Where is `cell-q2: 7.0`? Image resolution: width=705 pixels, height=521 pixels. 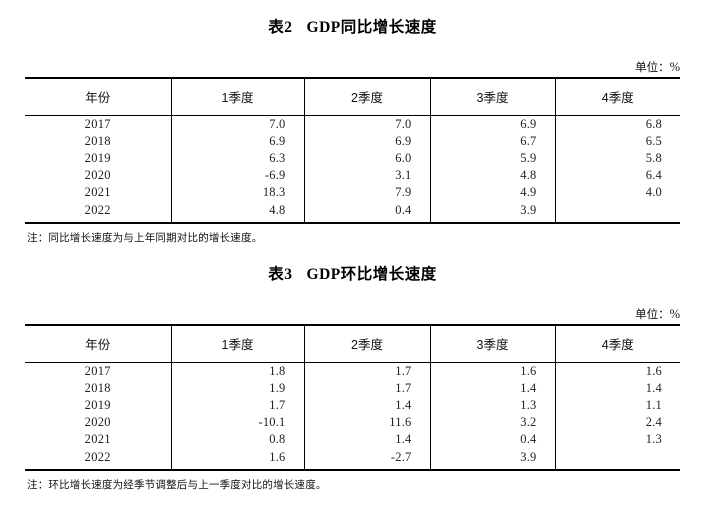
cell-q2: 7.0 is located at coordinates (366, 124).